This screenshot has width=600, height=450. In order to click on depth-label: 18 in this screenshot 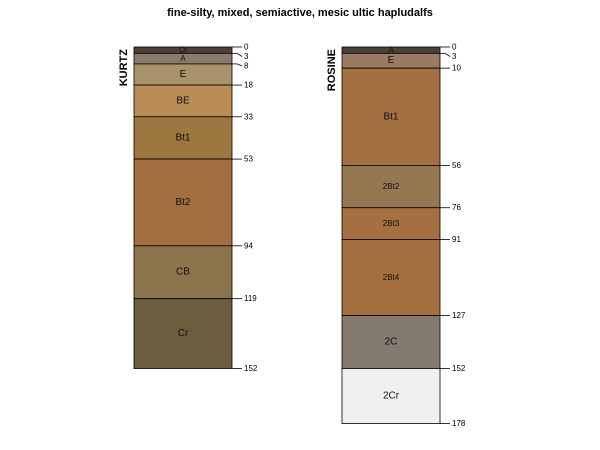, I will do `click(248, 85)`.